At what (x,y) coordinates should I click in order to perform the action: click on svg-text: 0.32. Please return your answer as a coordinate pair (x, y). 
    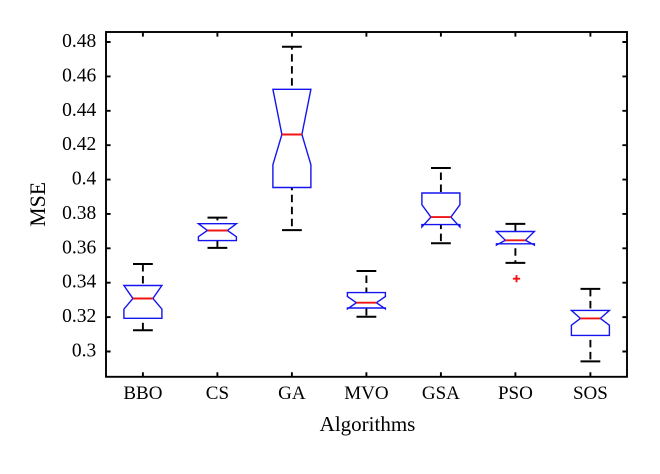
    Looking at the image, I should click on (79, 316).